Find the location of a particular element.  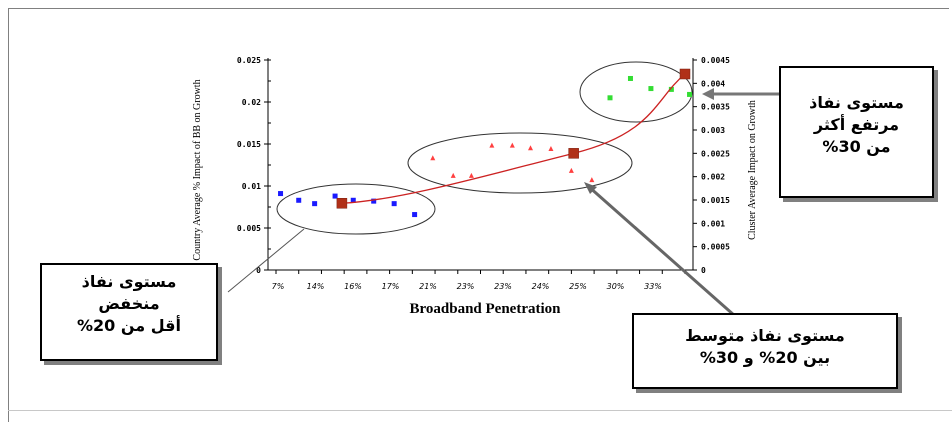

right-tick-label: 0.0025 is located at coordinates (715, 153).